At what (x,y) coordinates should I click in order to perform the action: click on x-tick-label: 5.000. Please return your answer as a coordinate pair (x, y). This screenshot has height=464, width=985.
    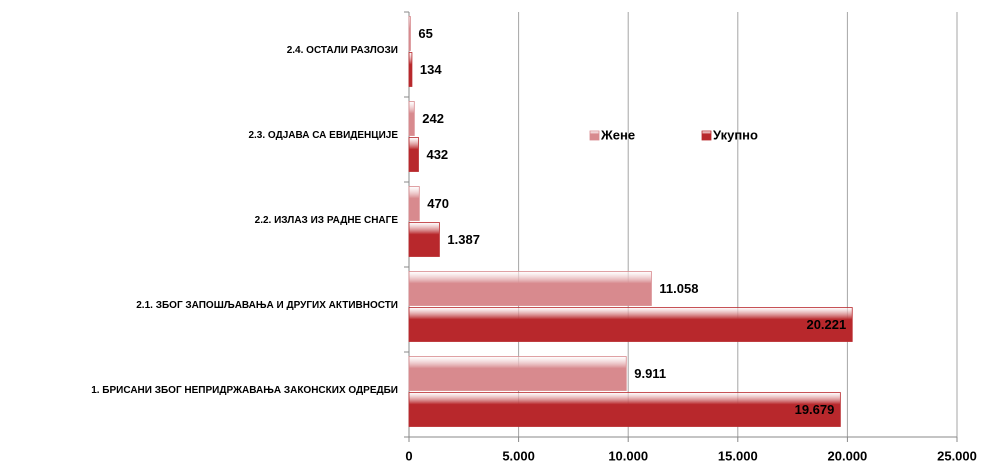
    Looking at the image, I should click on (518, 455).